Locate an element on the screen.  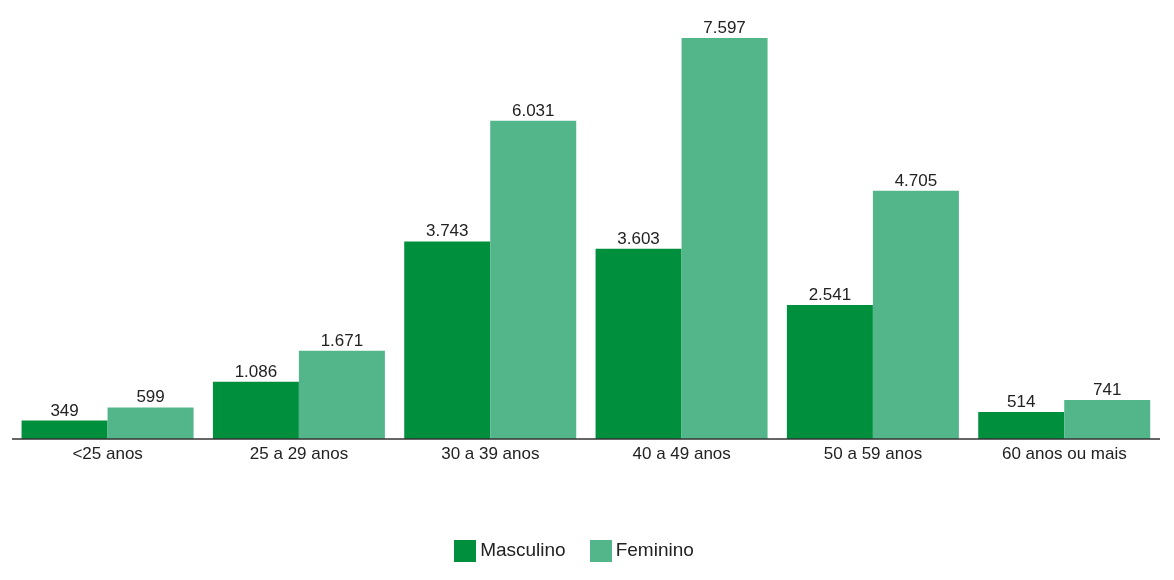
data-label: 1.086 is located at coordinates (256, 371).